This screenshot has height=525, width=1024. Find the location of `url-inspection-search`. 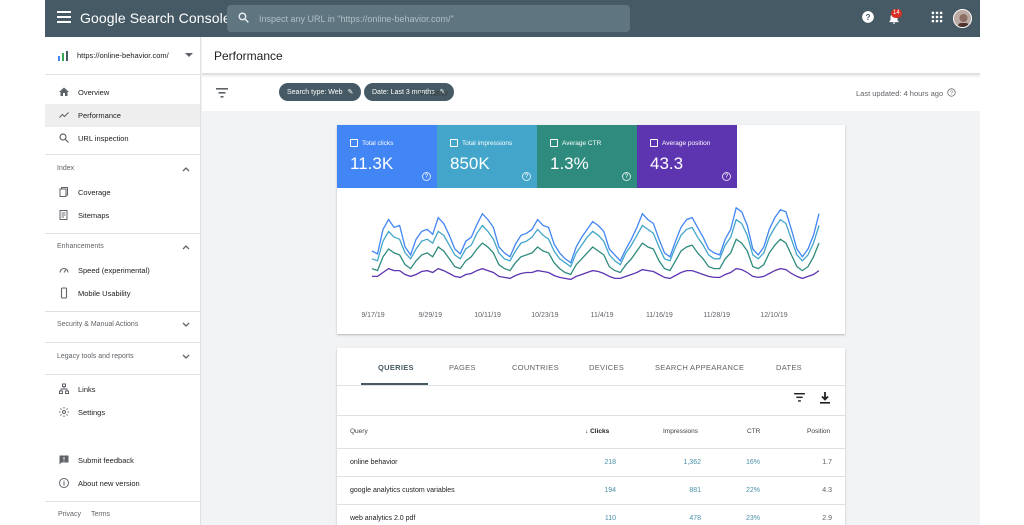

url-inspection-search is located at coordinates (428, 18).